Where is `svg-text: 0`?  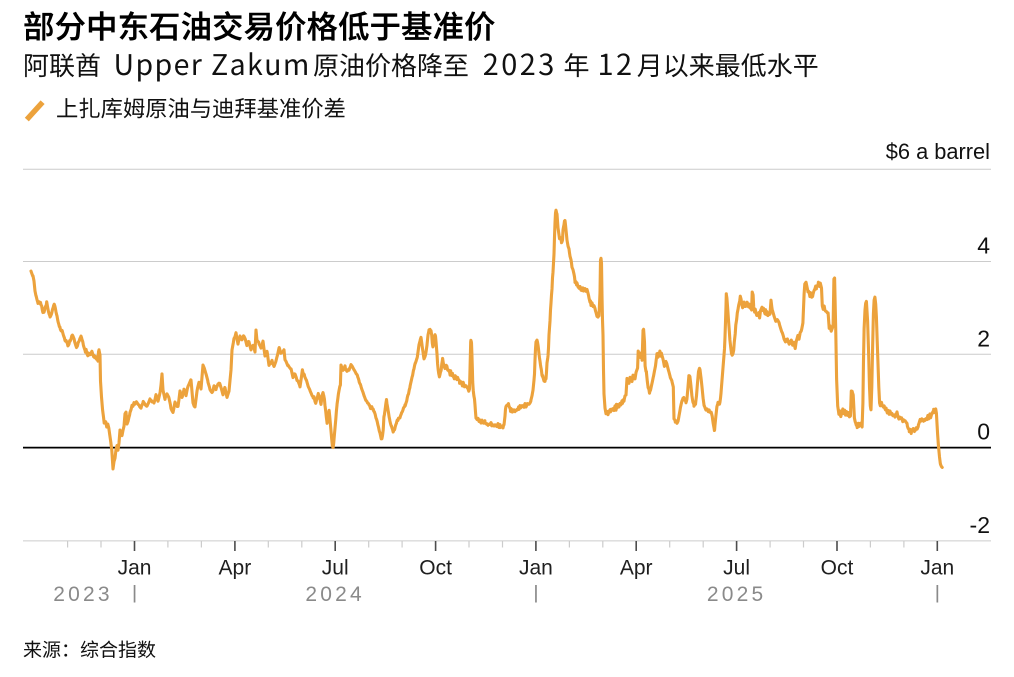 svg-text: 0 is located at coordinates (983, 432).